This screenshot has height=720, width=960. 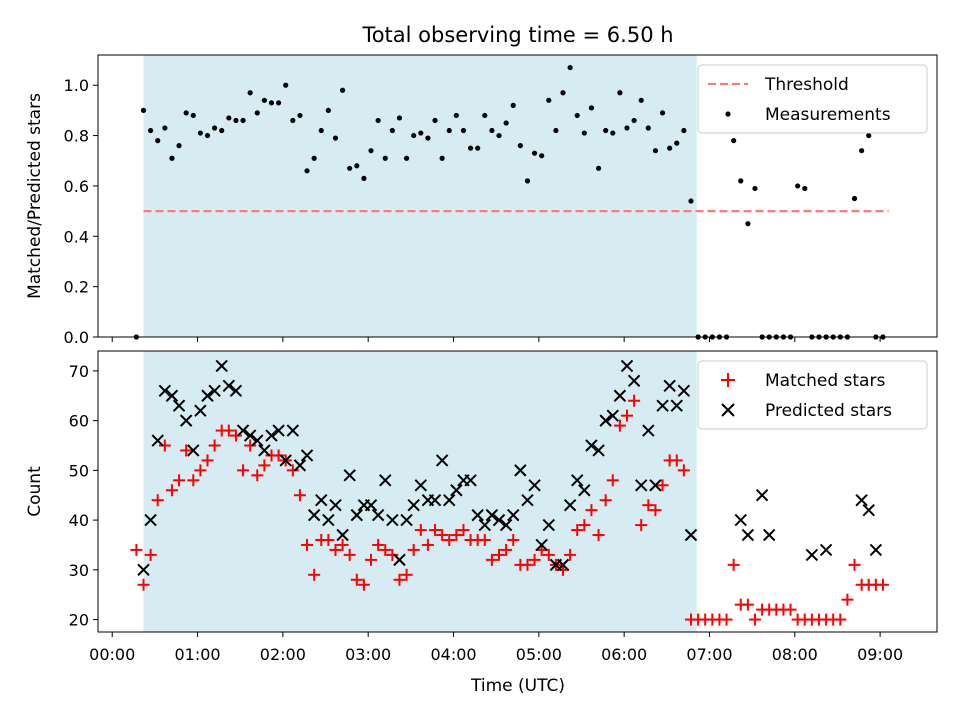 What do you see at coordinates (35, 196) in the screenshot?
I see `top-y-axis-label: Matched/Predicted stars` at bounding box center [35, 196].